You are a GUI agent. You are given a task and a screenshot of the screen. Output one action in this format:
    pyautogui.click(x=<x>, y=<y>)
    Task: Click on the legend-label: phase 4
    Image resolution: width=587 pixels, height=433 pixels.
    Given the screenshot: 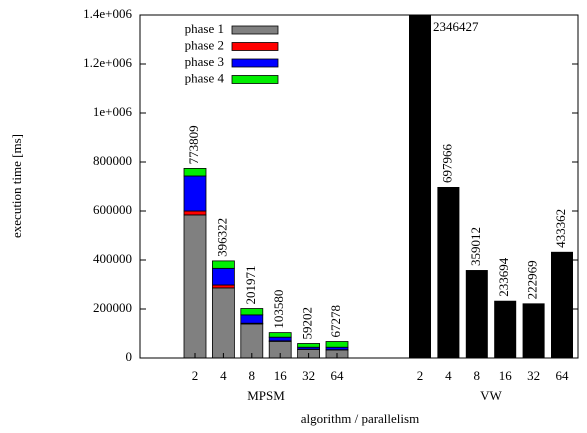 What is the action you would take?
    pyautogui.click(x=205, y=77)
    